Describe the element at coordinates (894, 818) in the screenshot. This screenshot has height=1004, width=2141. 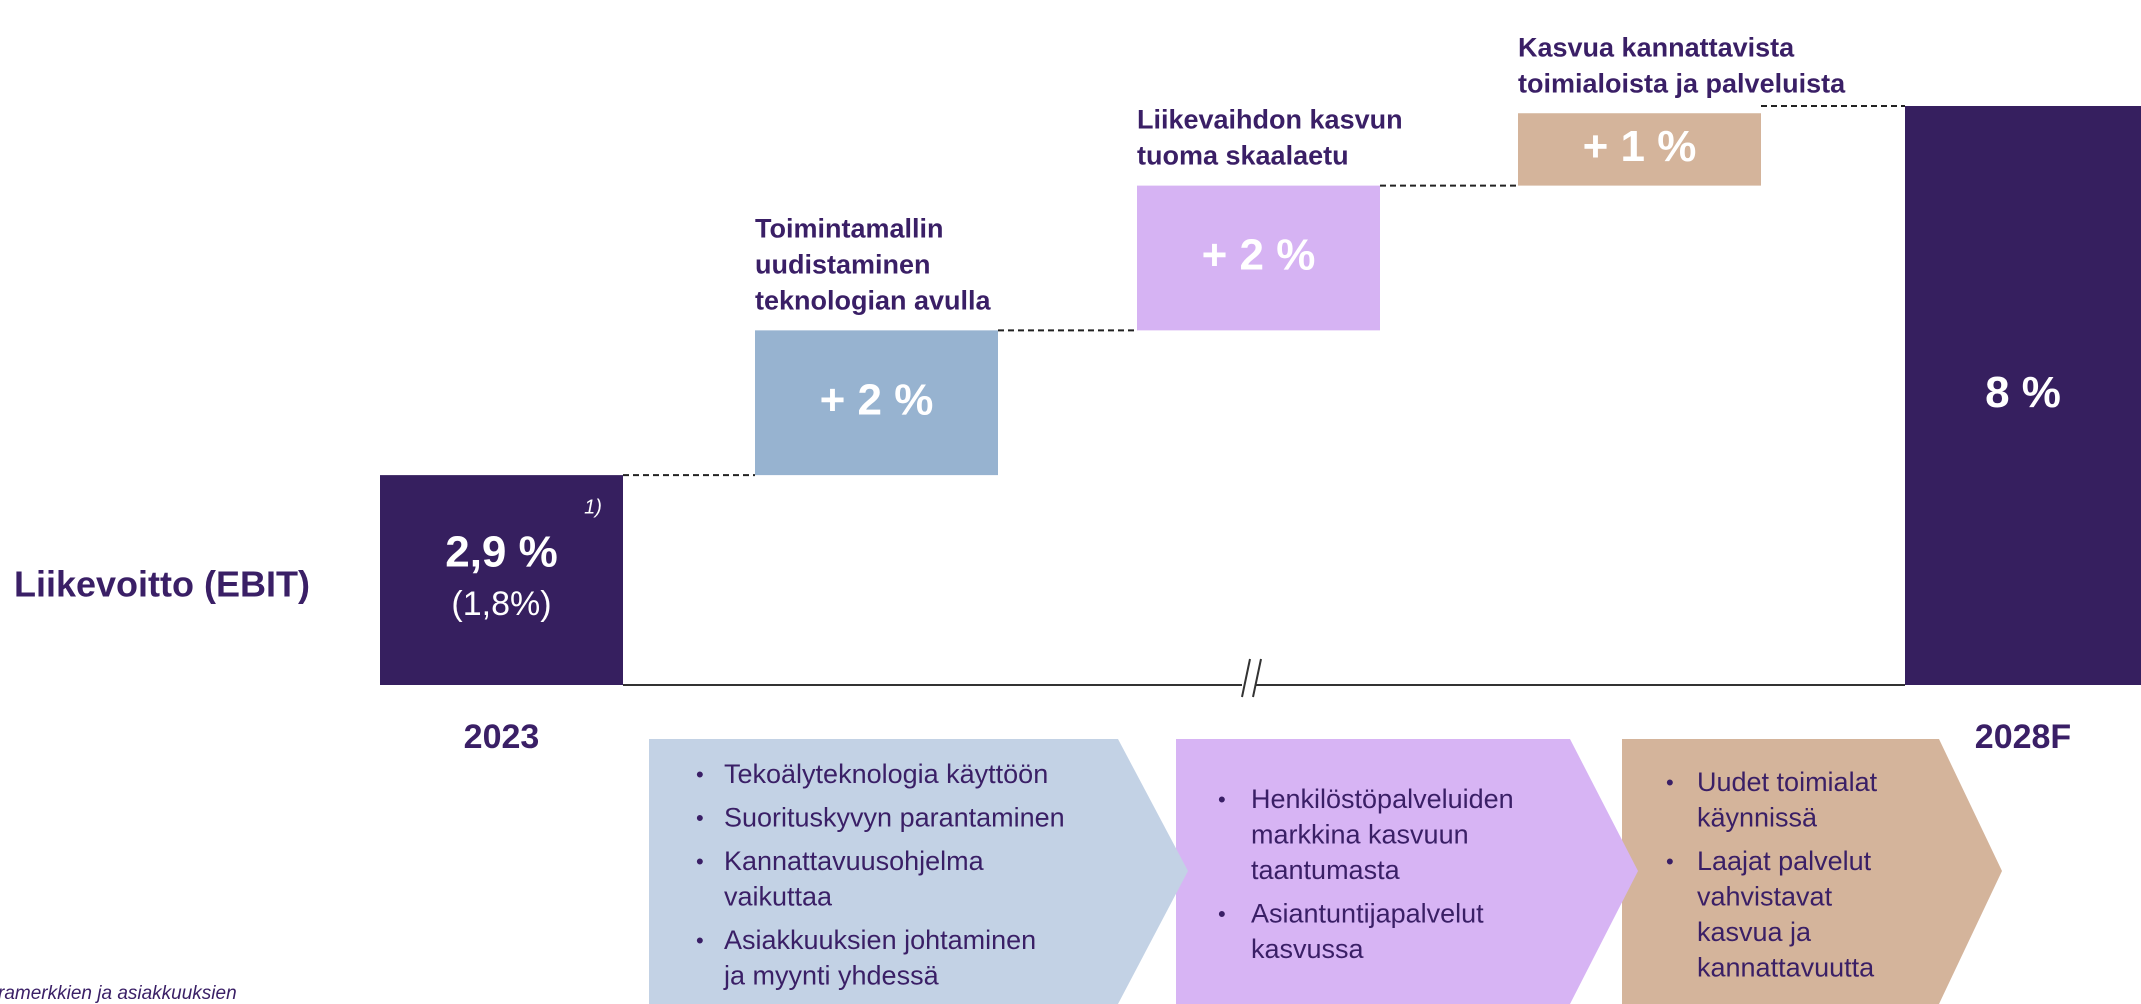
I see `bullet-text: Suorituskyvyn parantaminen` at that location.